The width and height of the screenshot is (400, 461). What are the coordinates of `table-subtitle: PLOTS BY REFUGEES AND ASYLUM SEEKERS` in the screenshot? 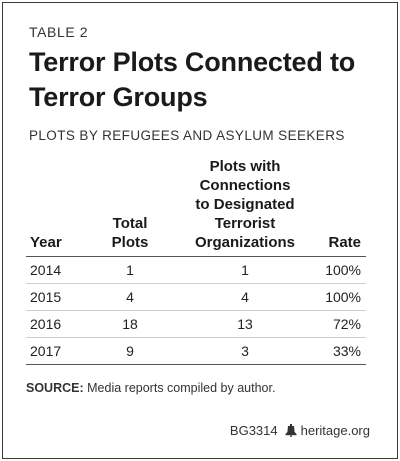 It's located at (187, 135).